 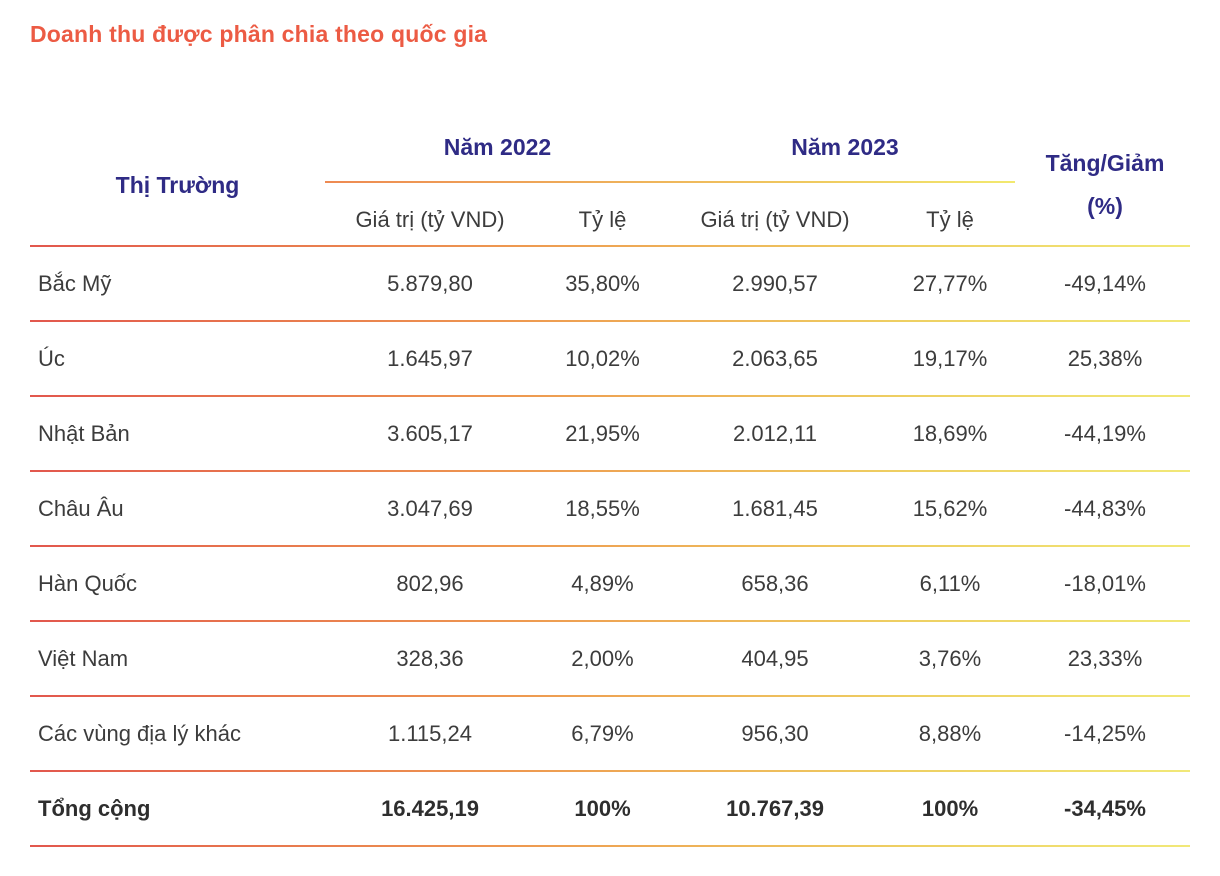 I want to click on market-cell: Châu Âu, so click(x=81, y=508).